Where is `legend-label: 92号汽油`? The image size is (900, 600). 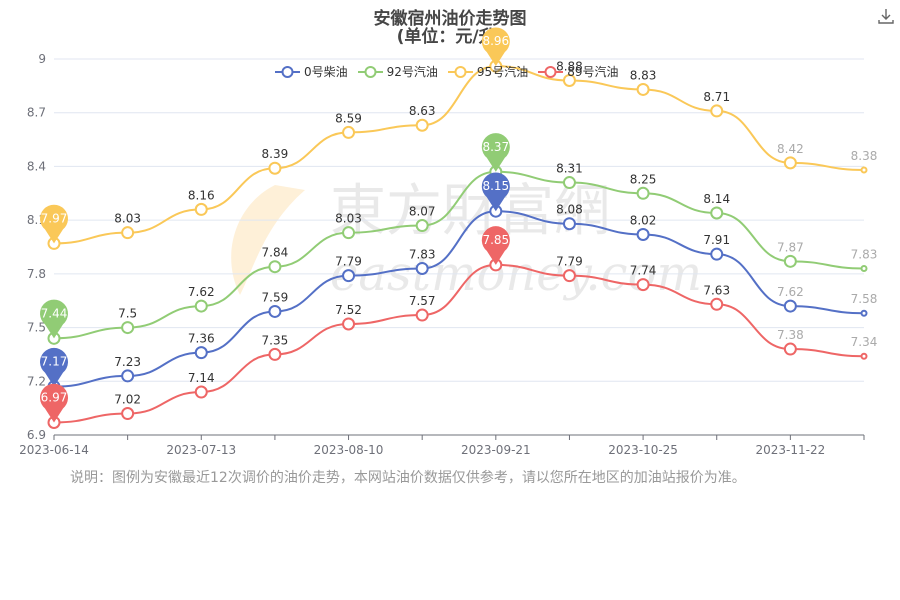 legend-label: 92号汽油 is located at coordinates (412, 72).